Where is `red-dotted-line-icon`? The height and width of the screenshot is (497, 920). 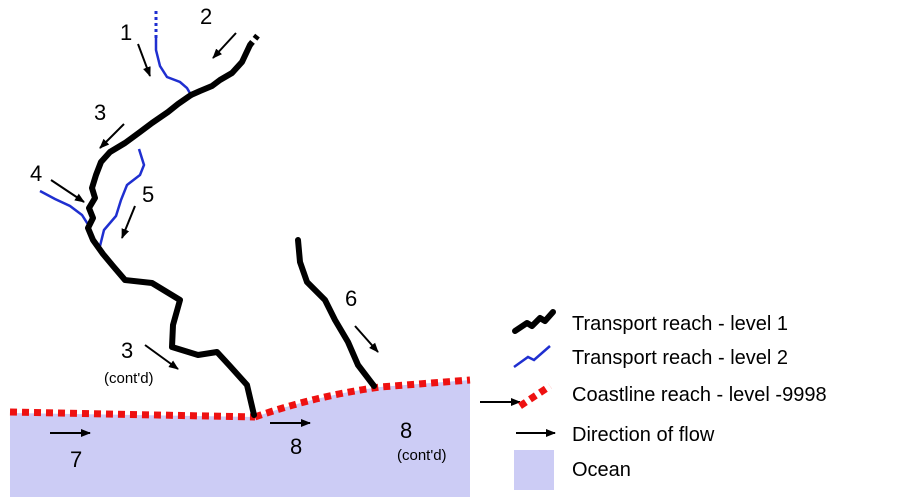
red-dotted-line-icon is located at coordinates (535, 396).